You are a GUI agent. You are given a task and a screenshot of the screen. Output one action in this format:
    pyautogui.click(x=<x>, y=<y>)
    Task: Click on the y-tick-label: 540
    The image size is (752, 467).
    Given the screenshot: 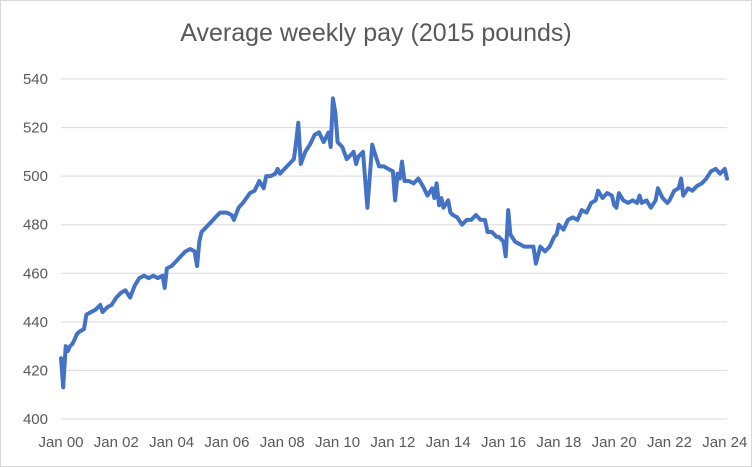 What is the action you would take?
    pyautogui.click(x=35, y=79)
    